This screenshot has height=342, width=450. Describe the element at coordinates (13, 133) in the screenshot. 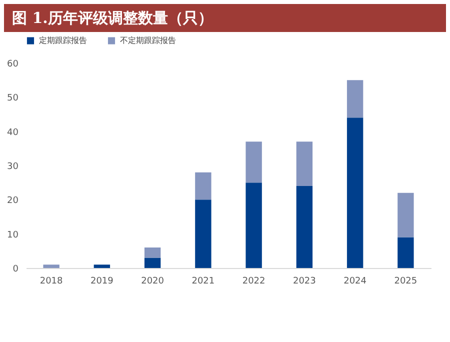

I see `y-tick-label: 40` at that location.